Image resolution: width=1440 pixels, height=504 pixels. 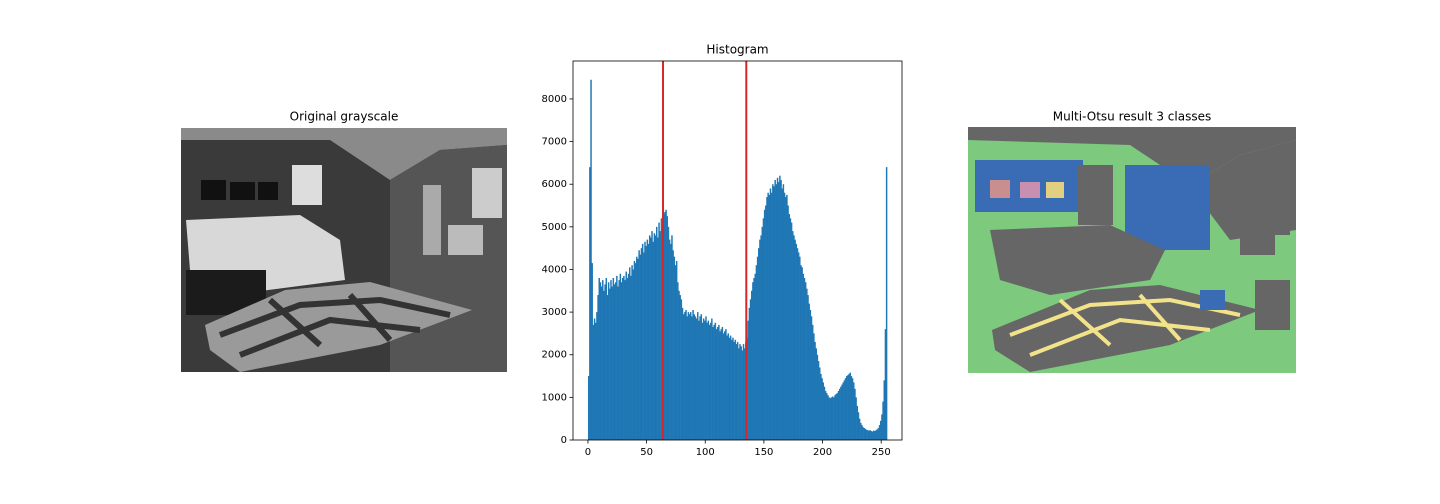 What do you see at coordinates (763, 452) in the screenshot?
I see `x-tick-label: 150` at bounding box center [763, 452].